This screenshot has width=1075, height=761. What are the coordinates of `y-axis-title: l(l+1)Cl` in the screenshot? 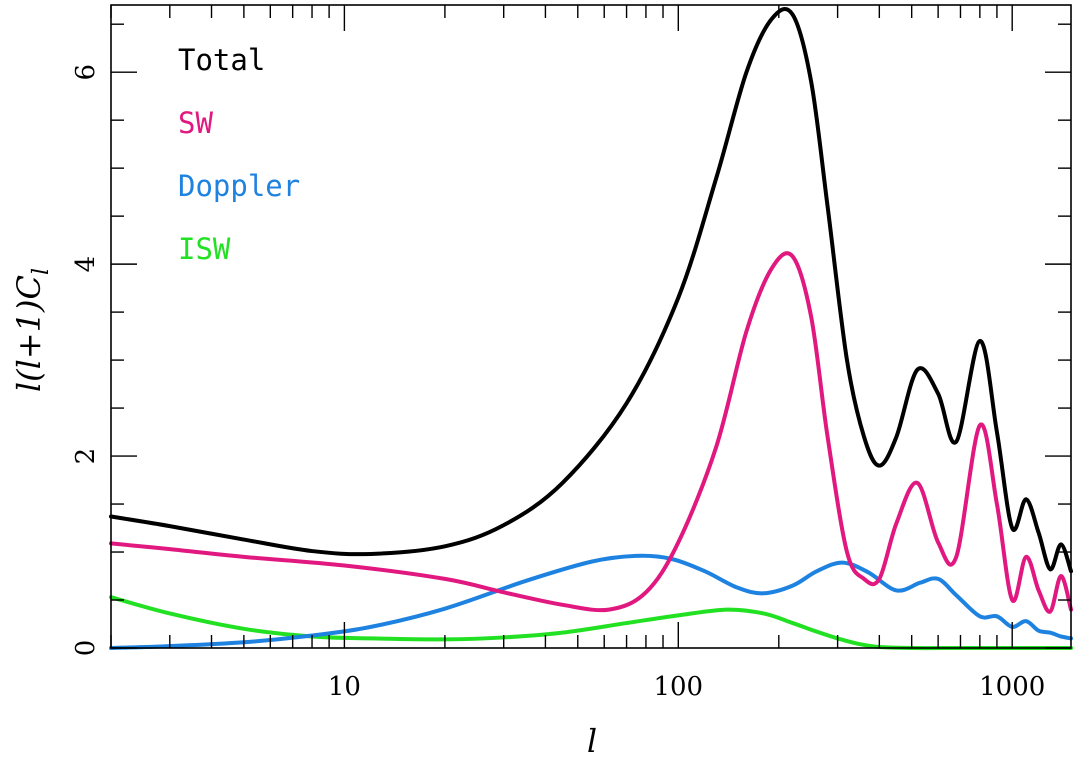 It's located at (32, 330).